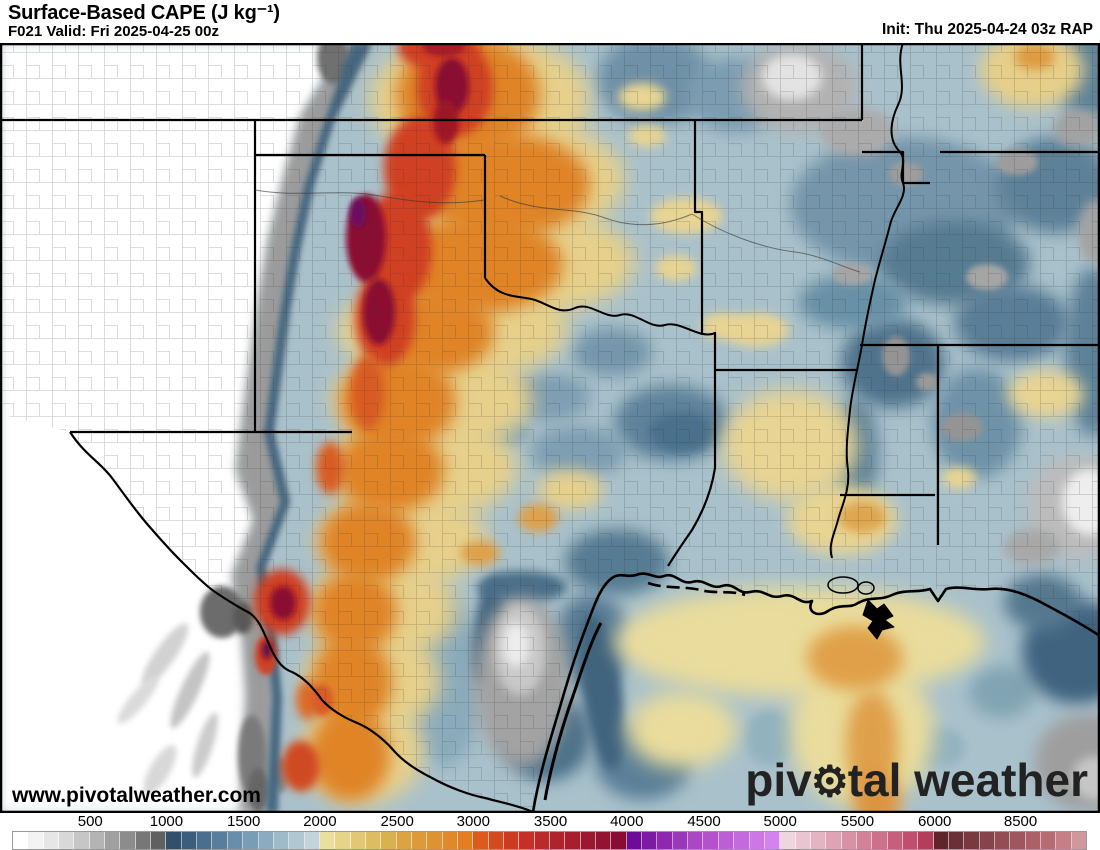 The width and height of the screenshot is (1100, 850). Describe the element at coordinates (600, 306) in the screenshot. I see `red-river` at that location.